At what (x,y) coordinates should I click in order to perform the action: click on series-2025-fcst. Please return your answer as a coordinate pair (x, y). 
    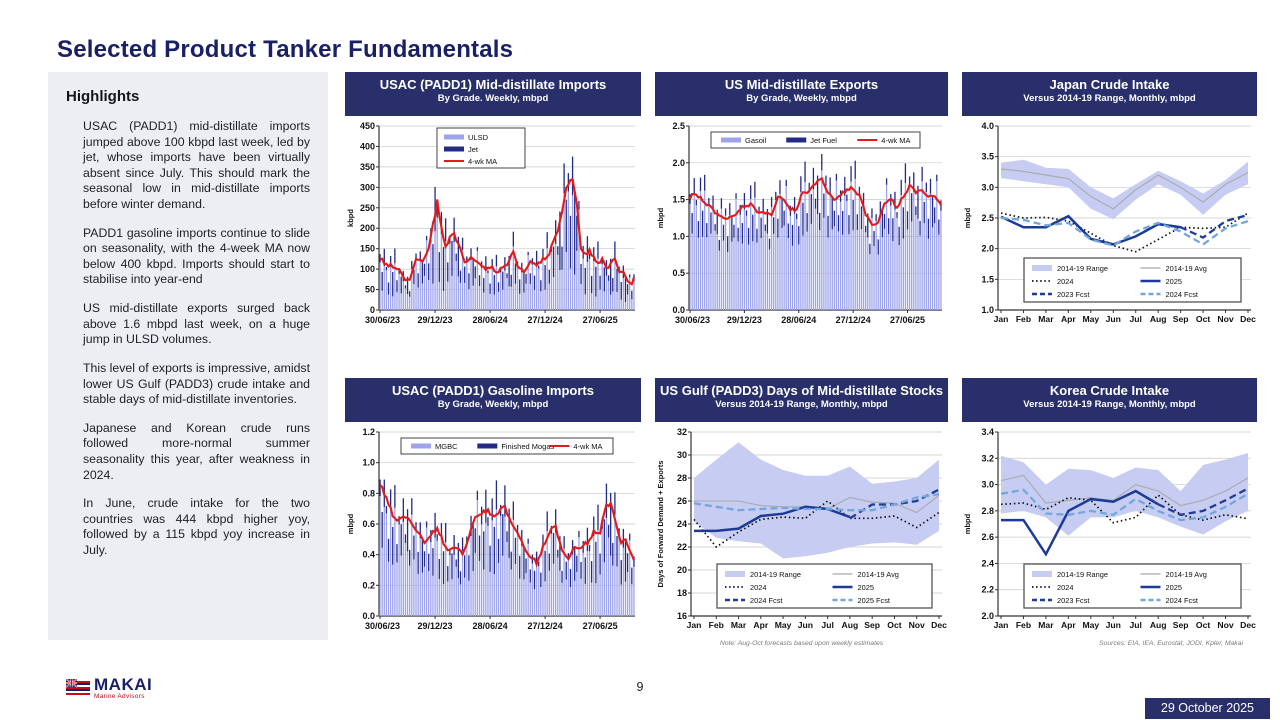
    Looking at the image, I should click on (816, 502).